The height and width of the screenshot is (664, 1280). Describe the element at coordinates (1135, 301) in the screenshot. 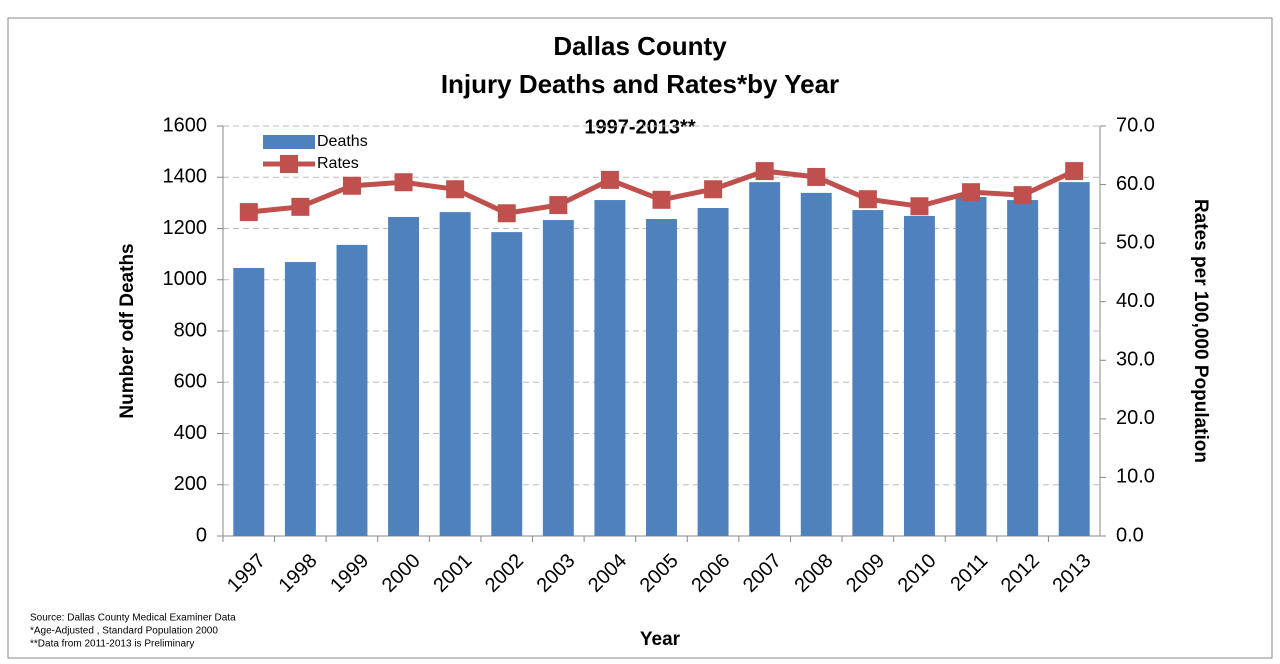

I see `y2-tick-label: 40.0` at that location.